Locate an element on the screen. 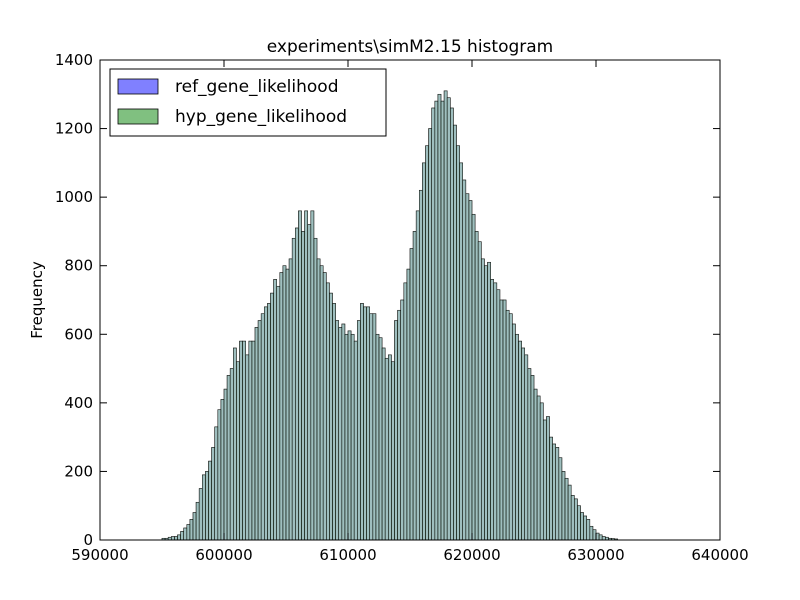  y-tick-label: 1000 is located at coordinates (74, 197).